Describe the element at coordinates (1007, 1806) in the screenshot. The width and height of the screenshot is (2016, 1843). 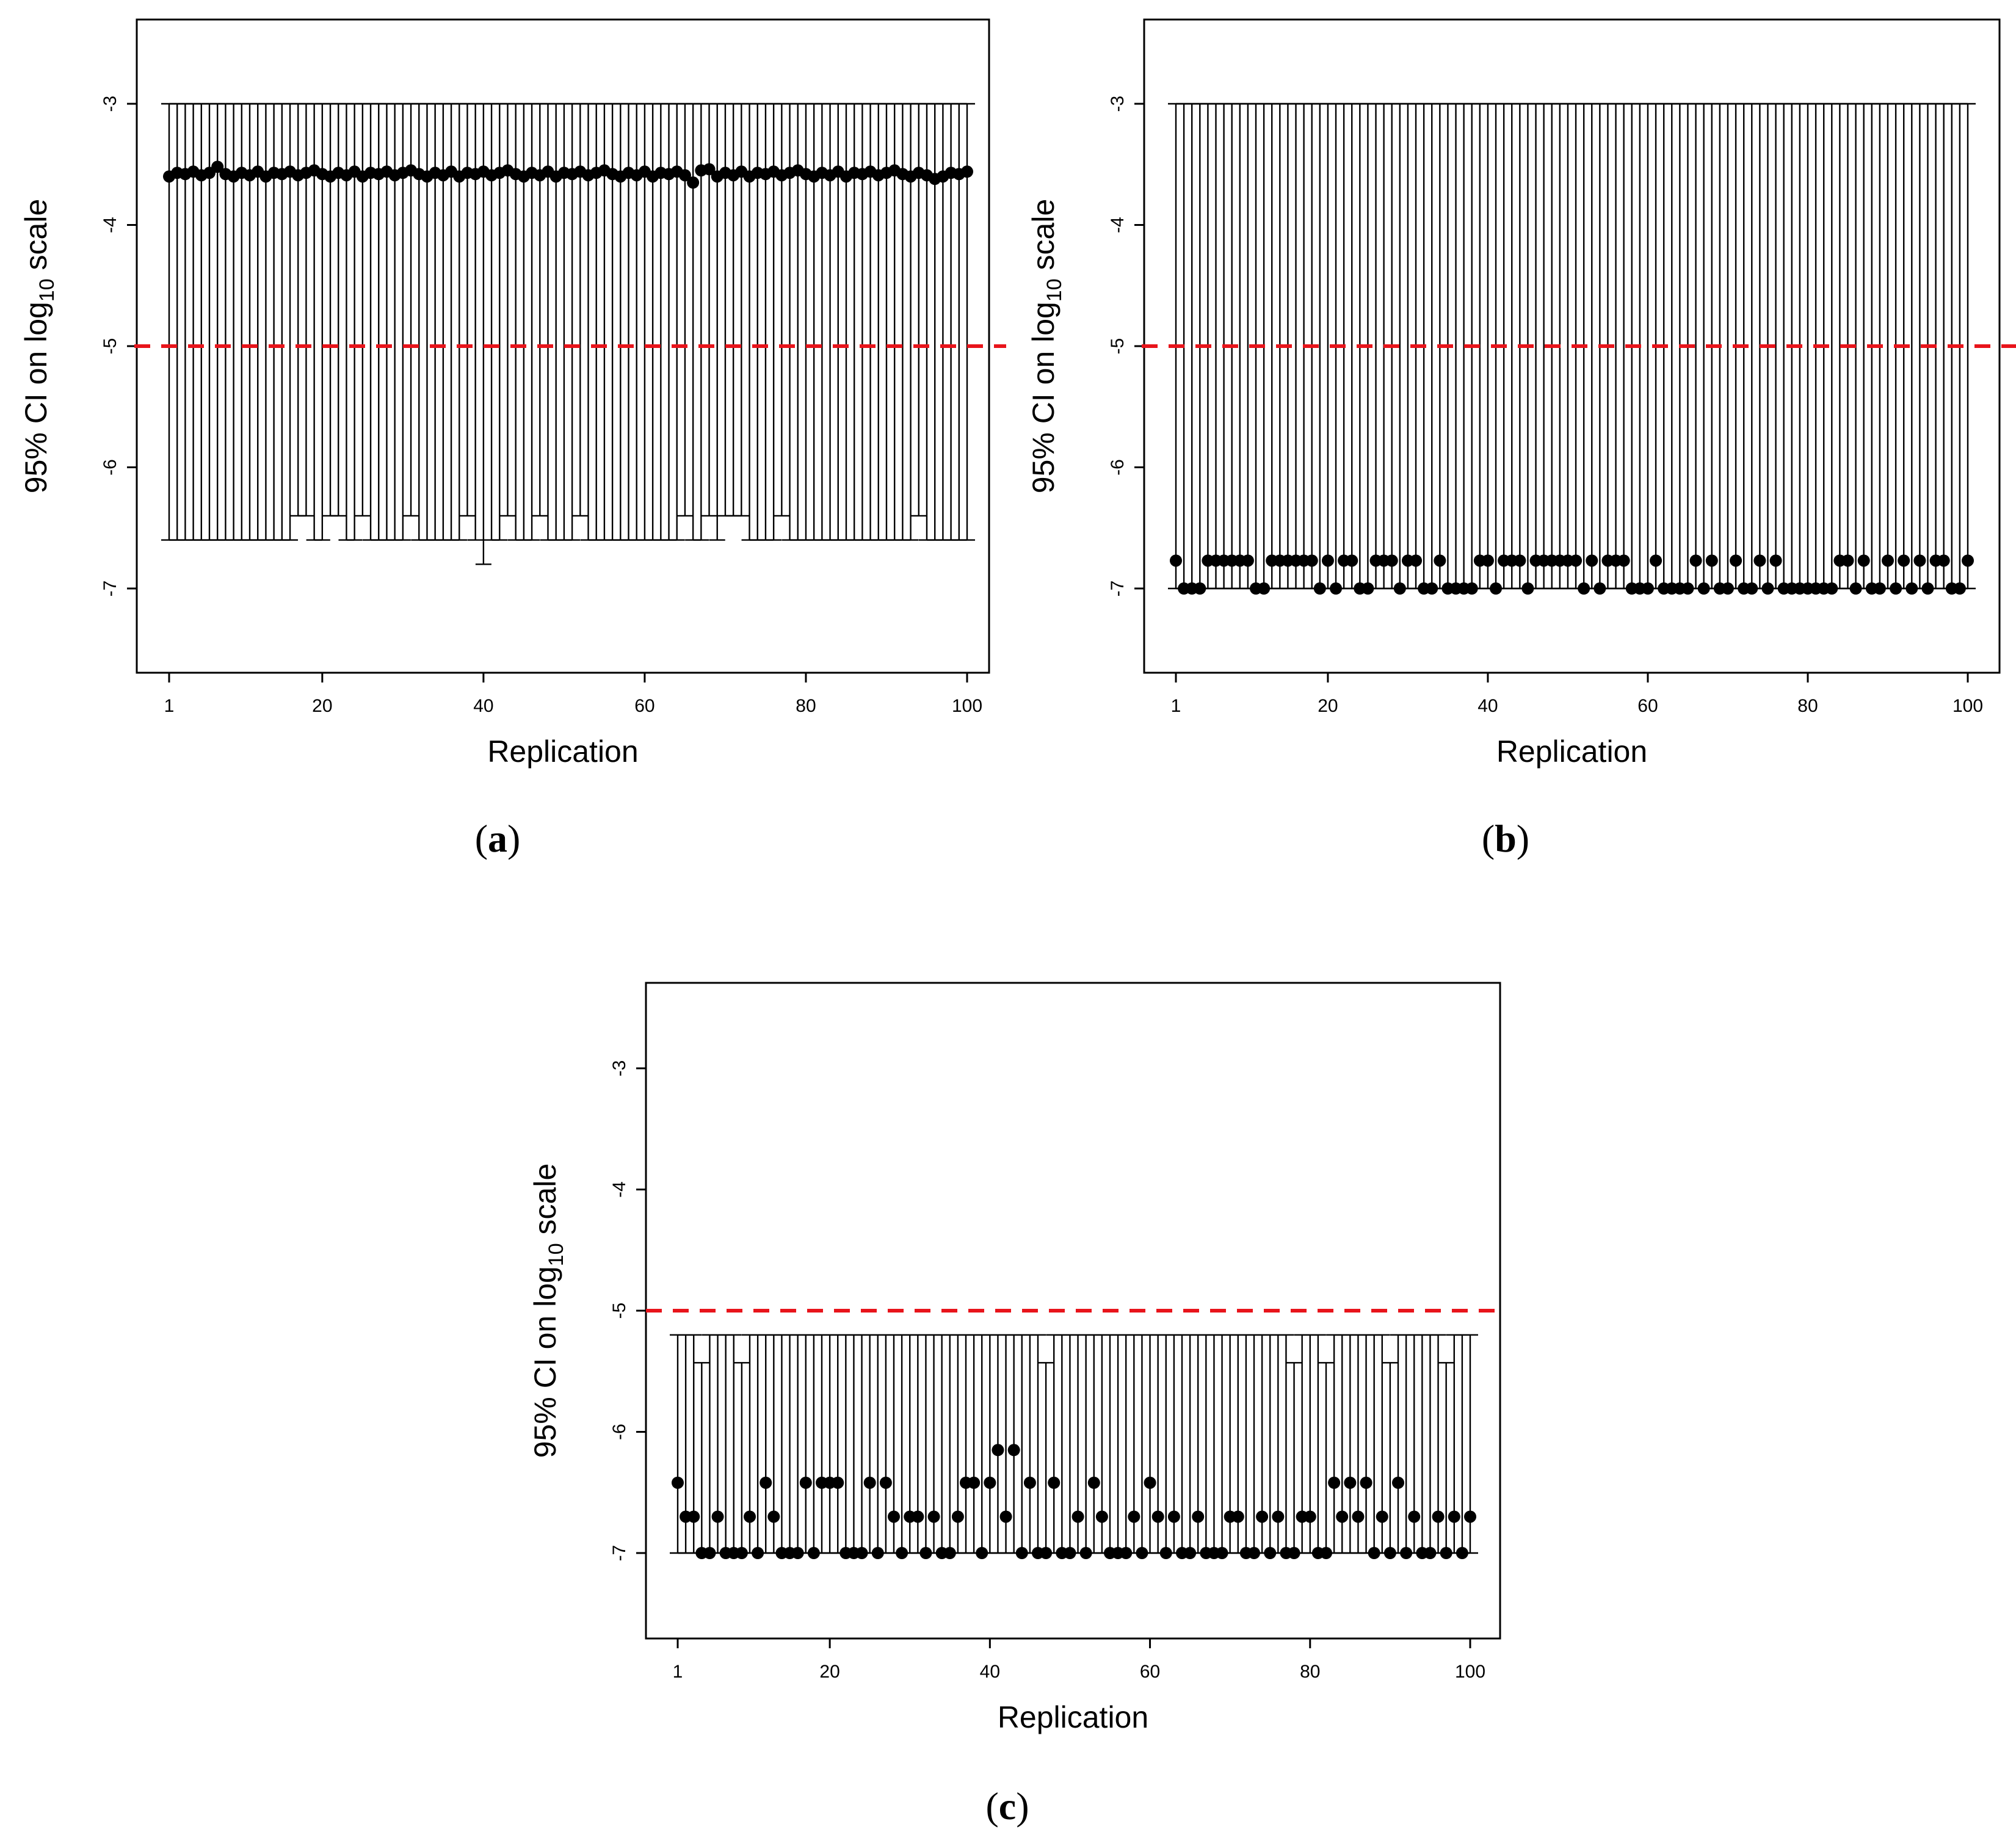
I see `panel-caption: (c)` at that location.